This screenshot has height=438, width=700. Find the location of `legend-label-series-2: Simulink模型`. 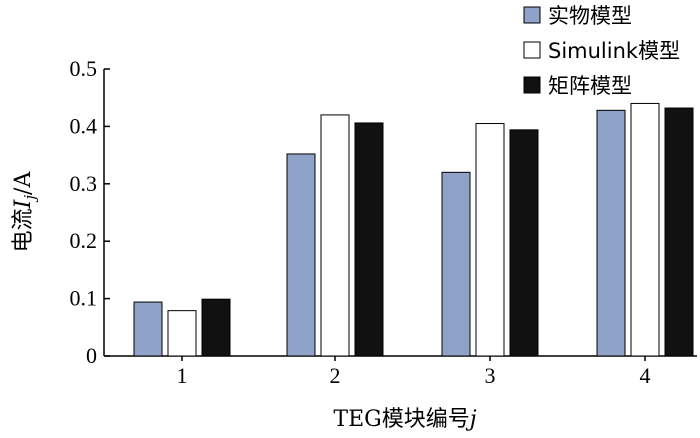

legend-label-series-2: Simulink模型 is located at coordinates (614, 51).